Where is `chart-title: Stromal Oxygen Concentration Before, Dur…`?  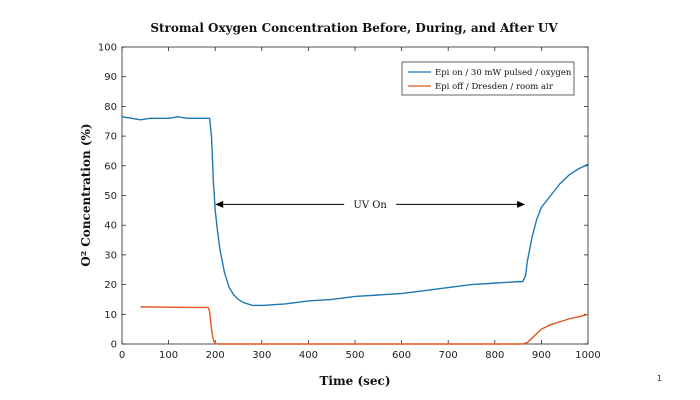
chart-title: Stromal Oxygen Concentration Before, Dur… is located at coordinates (354, 28).